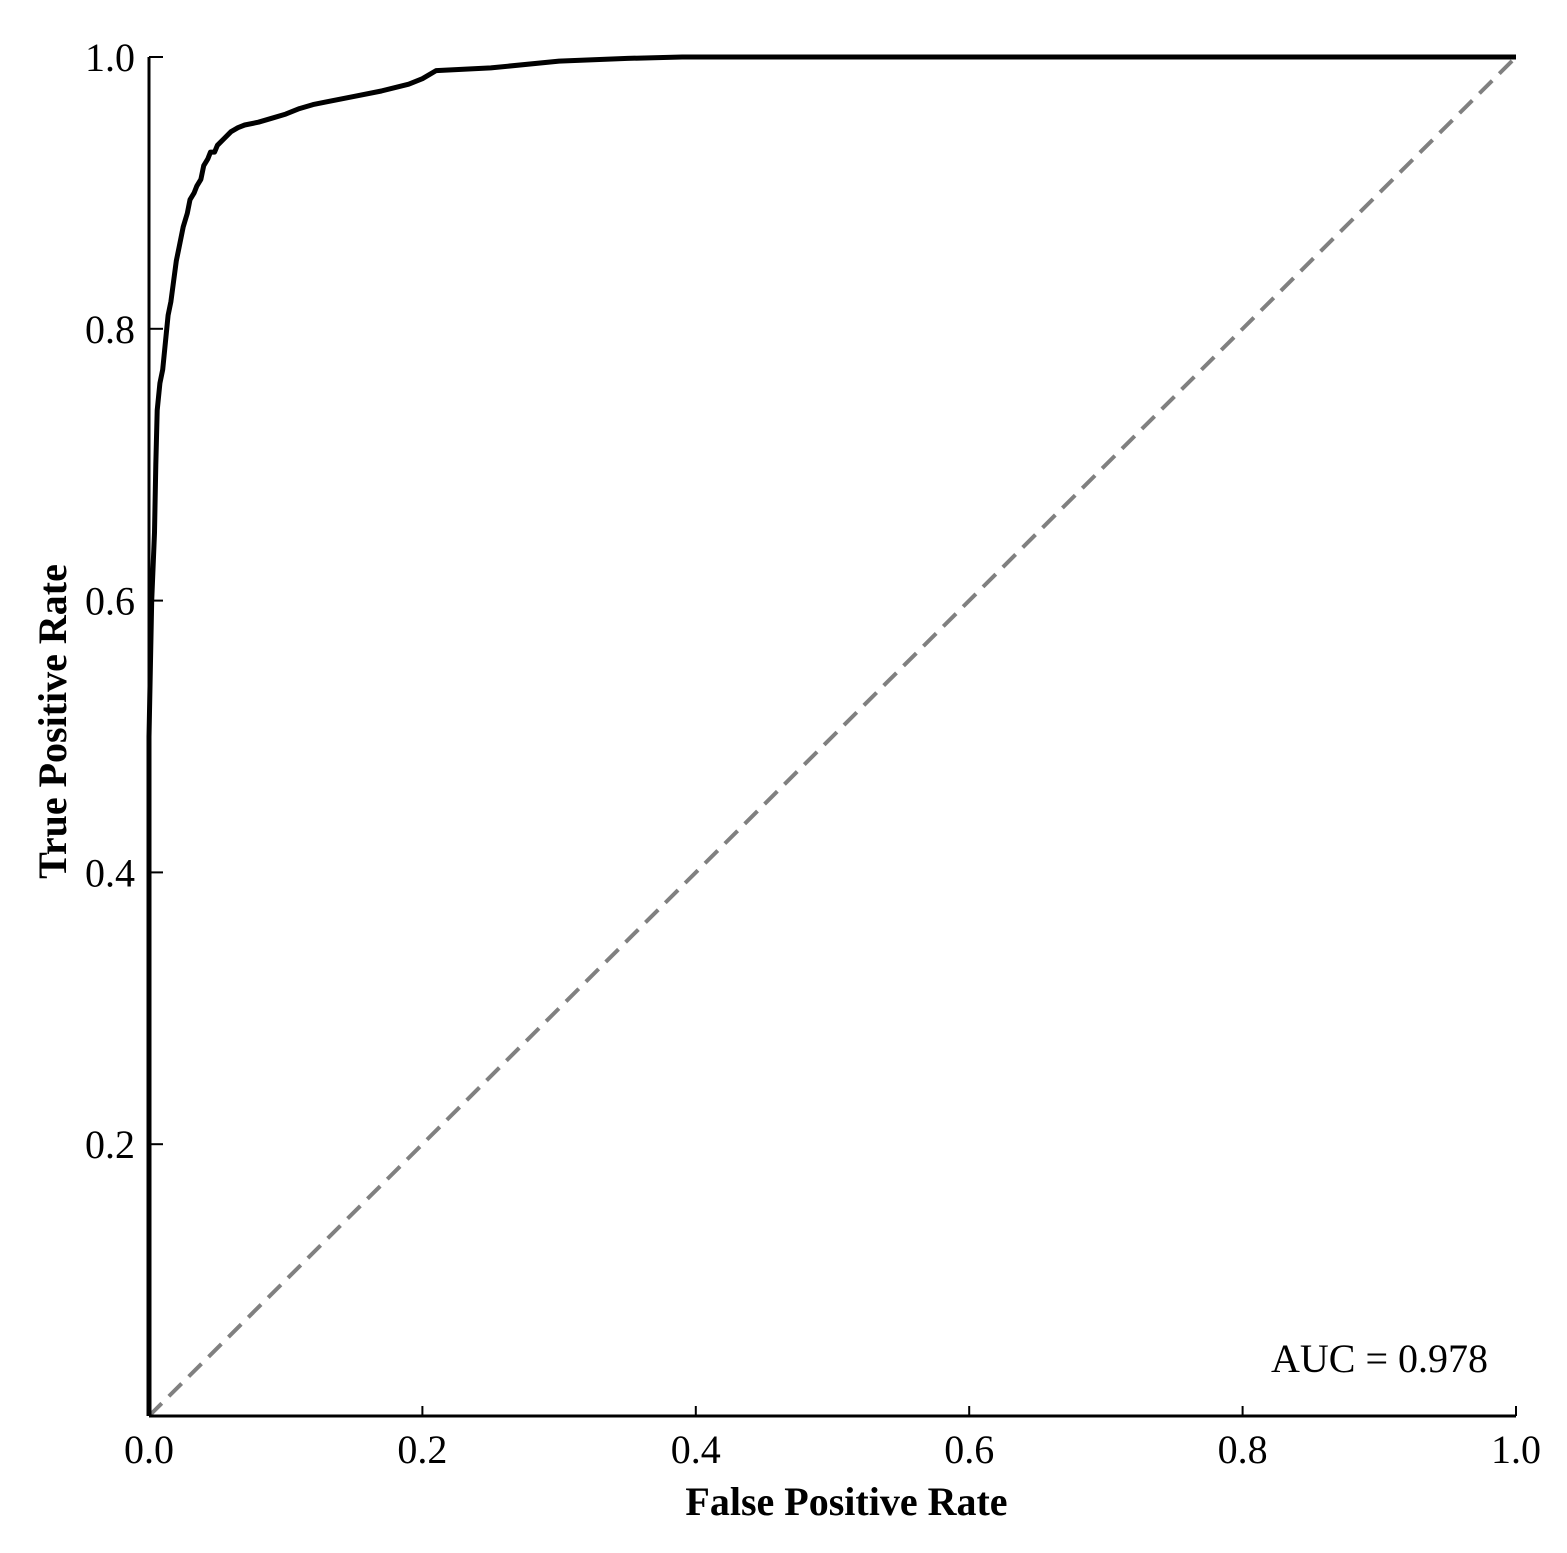  What do you see at coordinates (110, 872) in the screenshot?
I see `y-tick-label: 0.4` at bounding box center [110, 872].